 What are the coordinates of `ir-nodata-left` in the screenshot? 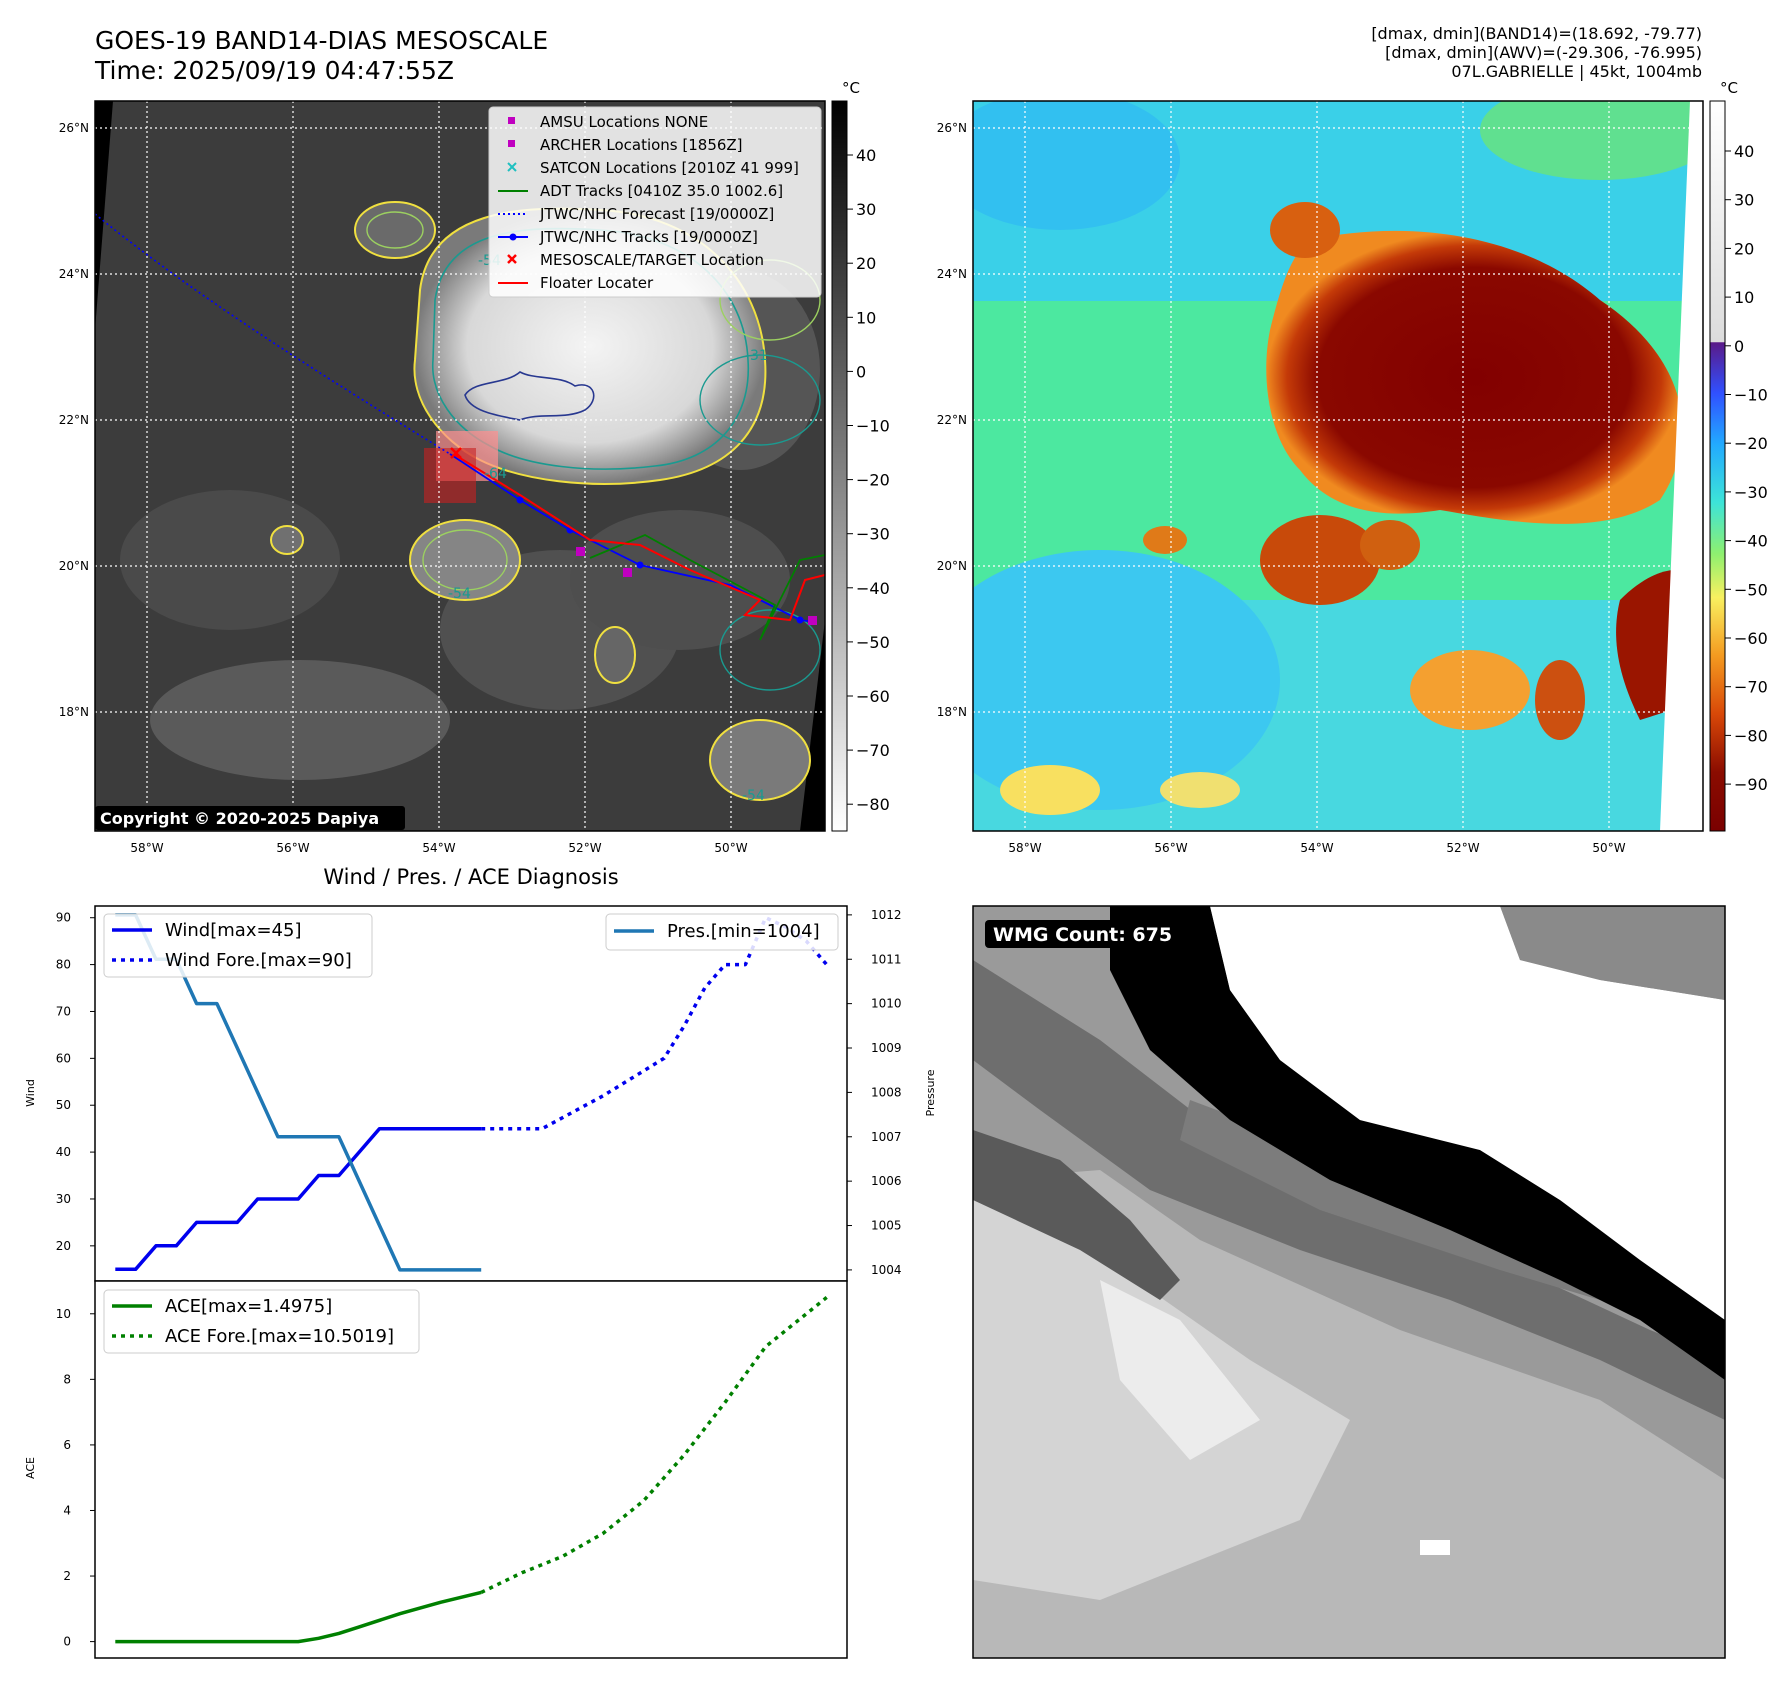 It's located at (104, 215).